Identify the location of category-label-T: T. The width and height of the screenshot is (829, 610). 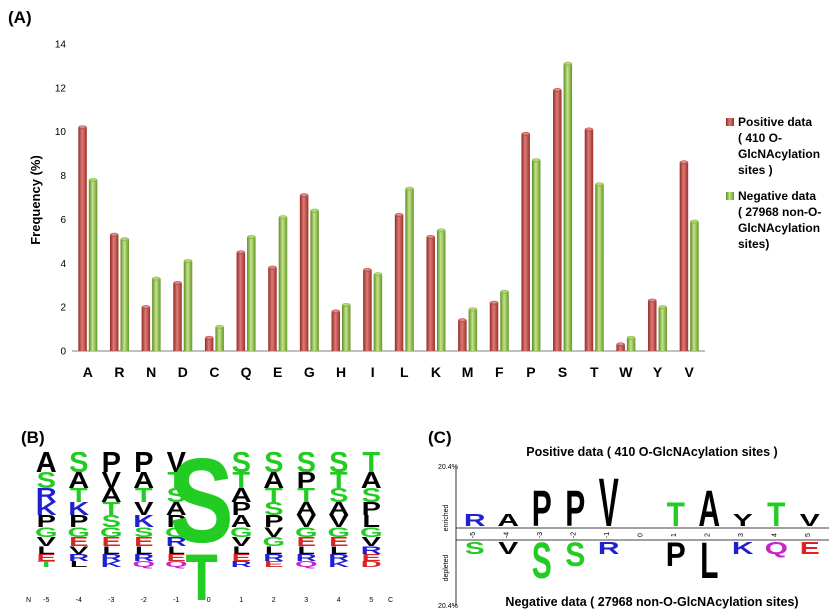
(594, 372).